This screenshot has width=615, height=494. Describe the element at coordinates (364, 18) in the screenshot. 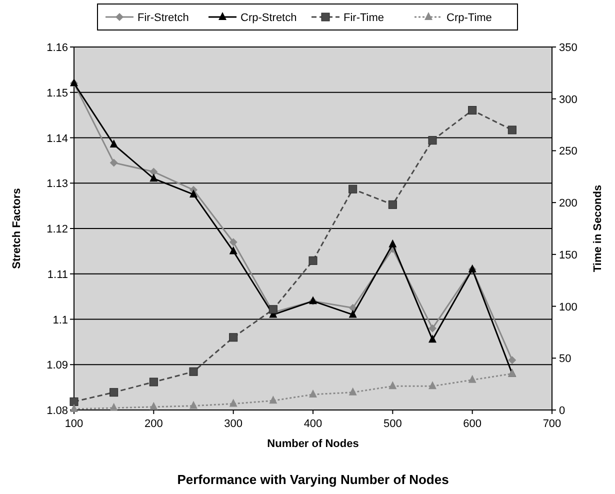

I see `legend-label: Fir-Time` at that location.